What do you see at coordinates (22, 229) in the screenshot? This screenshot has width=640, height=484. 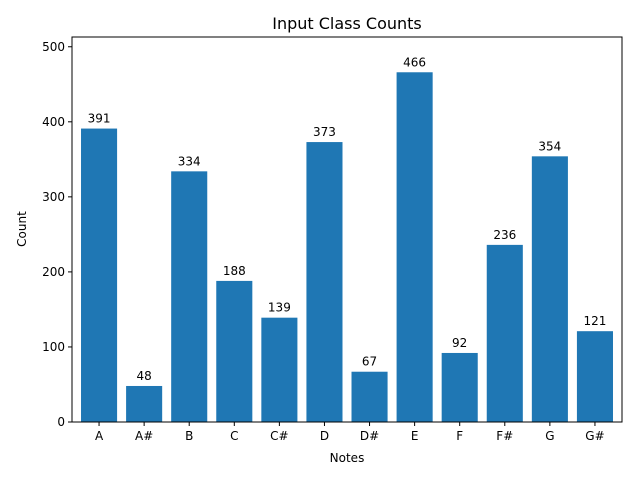 I see `y-axis-label: Count` at bounding box center [22, 229].